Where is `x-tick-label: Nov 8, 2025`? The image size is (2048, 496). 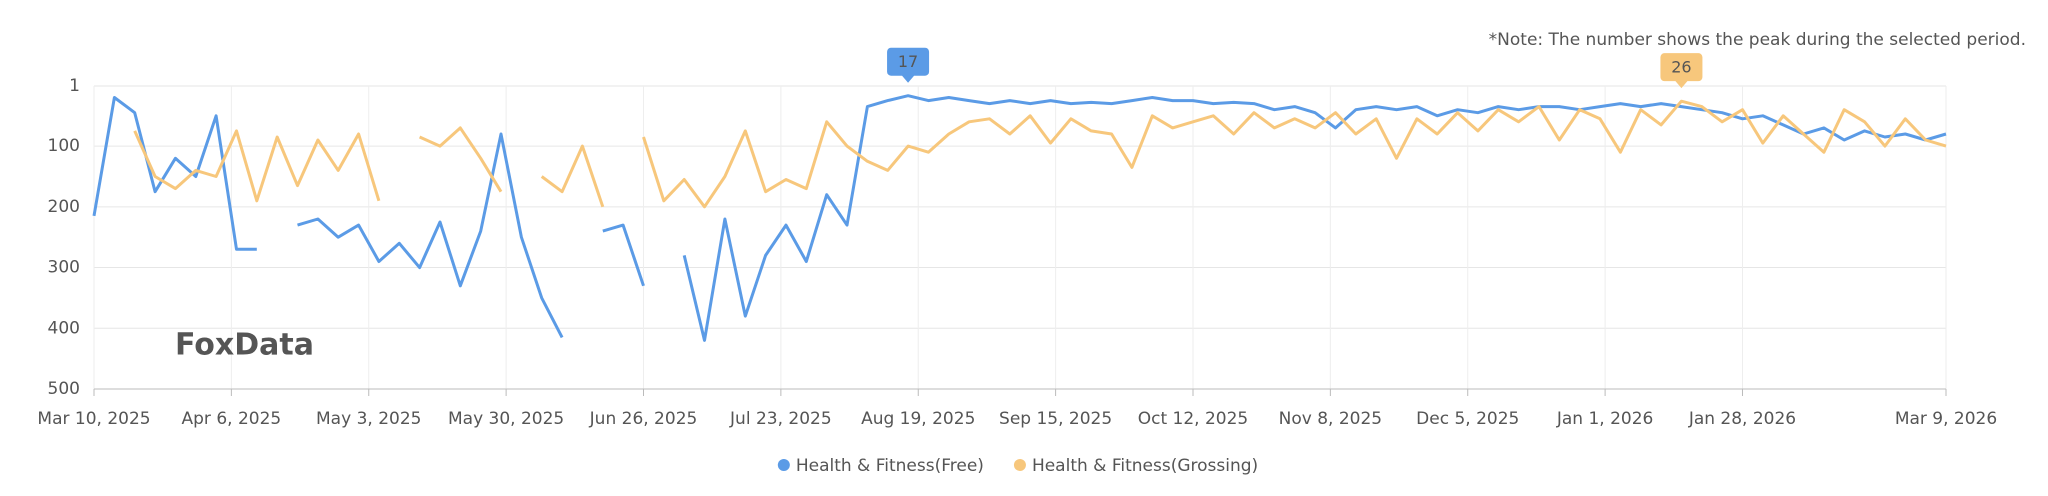
x-tick-label: Nov 8, 2025 is located at coordinates (1330, 419).